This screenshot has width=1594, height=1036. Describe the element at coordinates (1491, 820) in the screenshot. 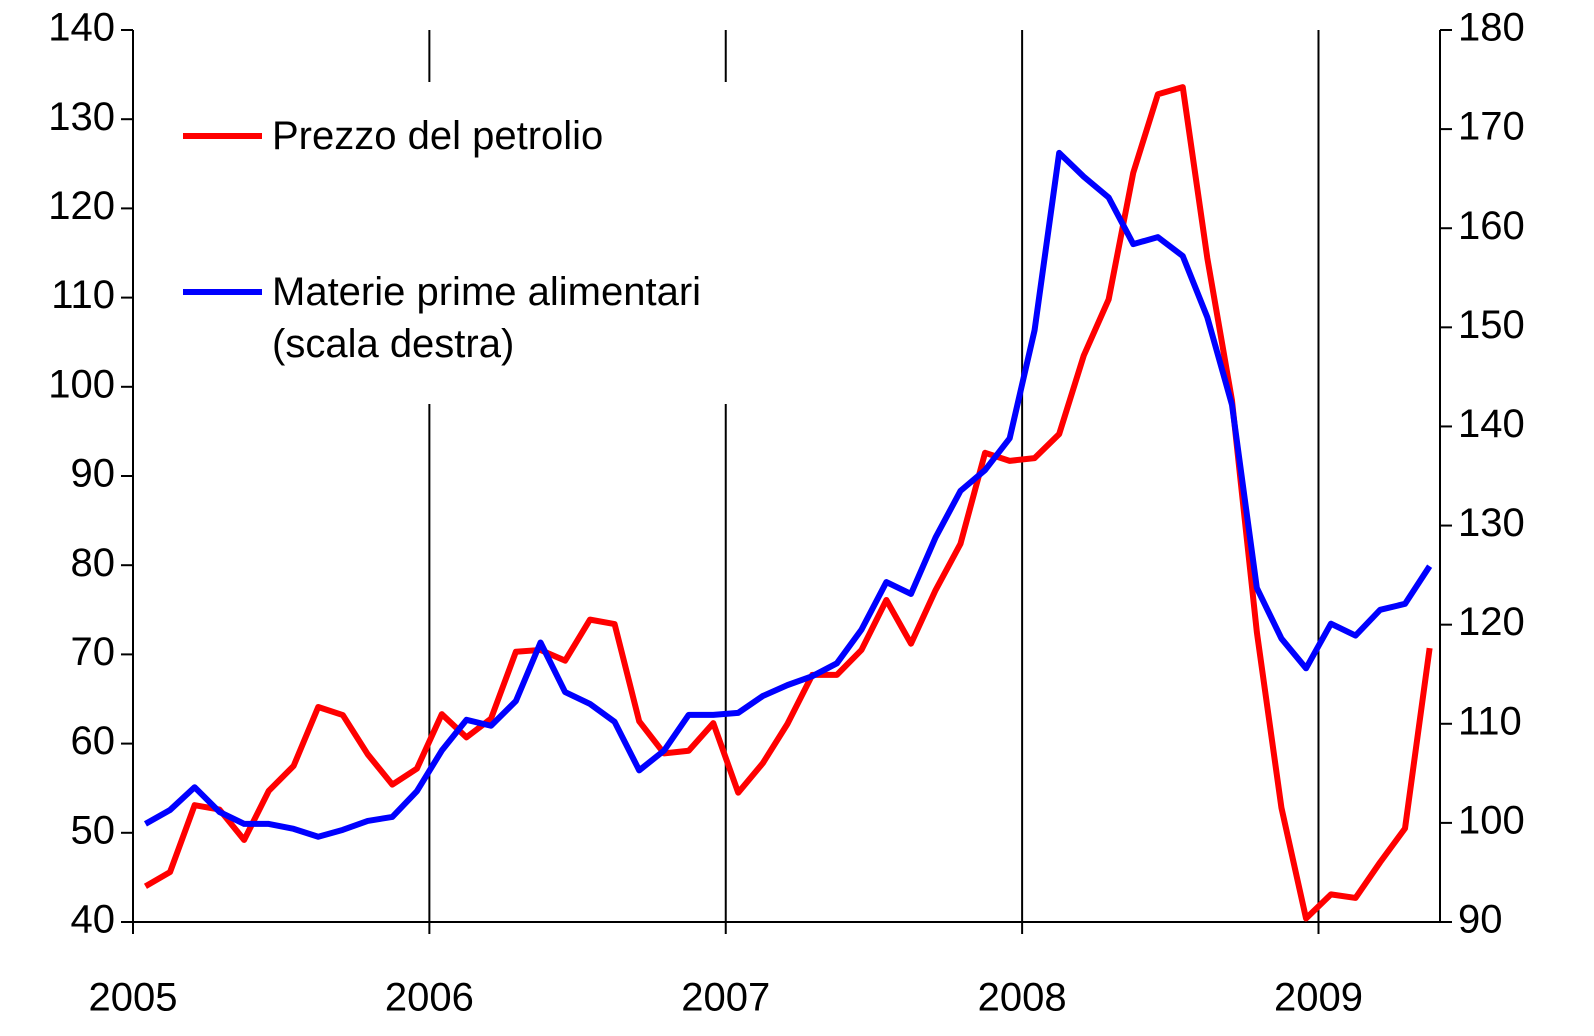

I see `y2-tick-label: 100` at that location.